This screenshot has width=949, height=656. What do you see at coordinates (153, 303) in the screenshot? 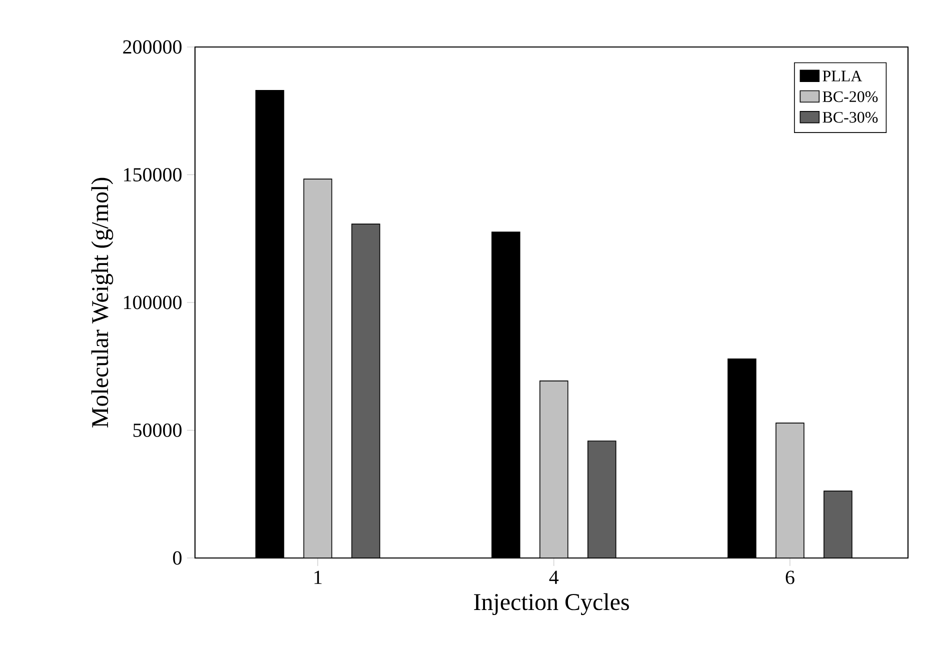
I see `y-tick-label: 100000` at bounding box center [153, 303].